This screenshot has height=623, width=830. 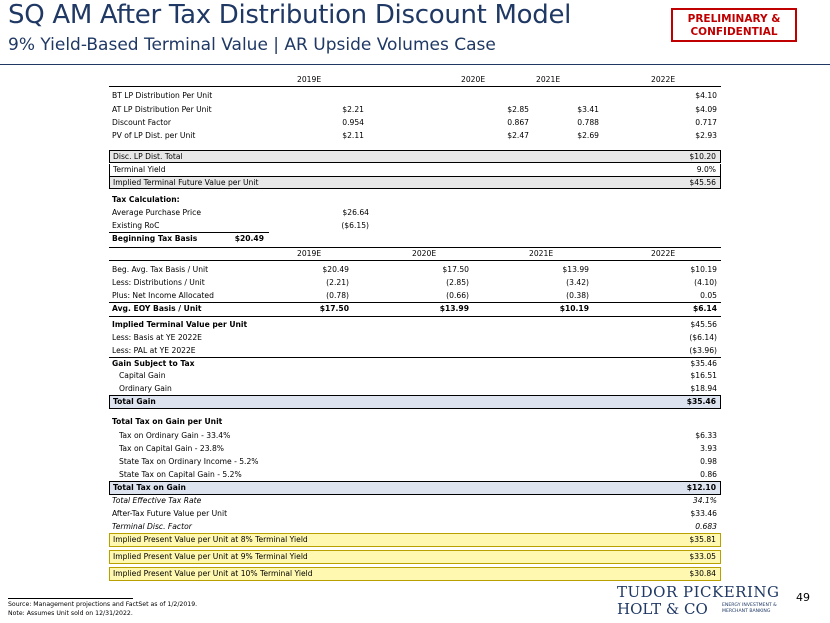 I want to click on row-value: $33.05, so click(x=702, y=556).